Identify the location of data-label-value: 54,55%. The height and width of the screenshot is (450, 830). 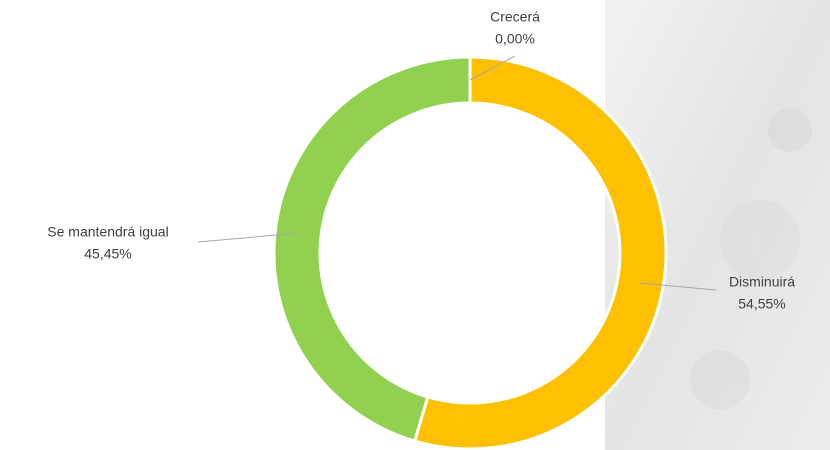
(761, 304).